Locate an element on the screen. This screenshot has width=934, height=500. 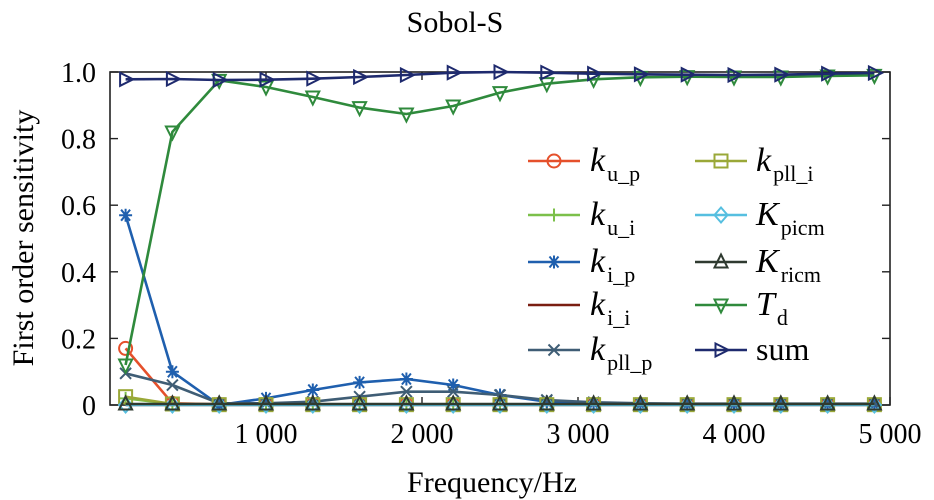
legend-item: kpll_i is located at coordinates (754, 164).